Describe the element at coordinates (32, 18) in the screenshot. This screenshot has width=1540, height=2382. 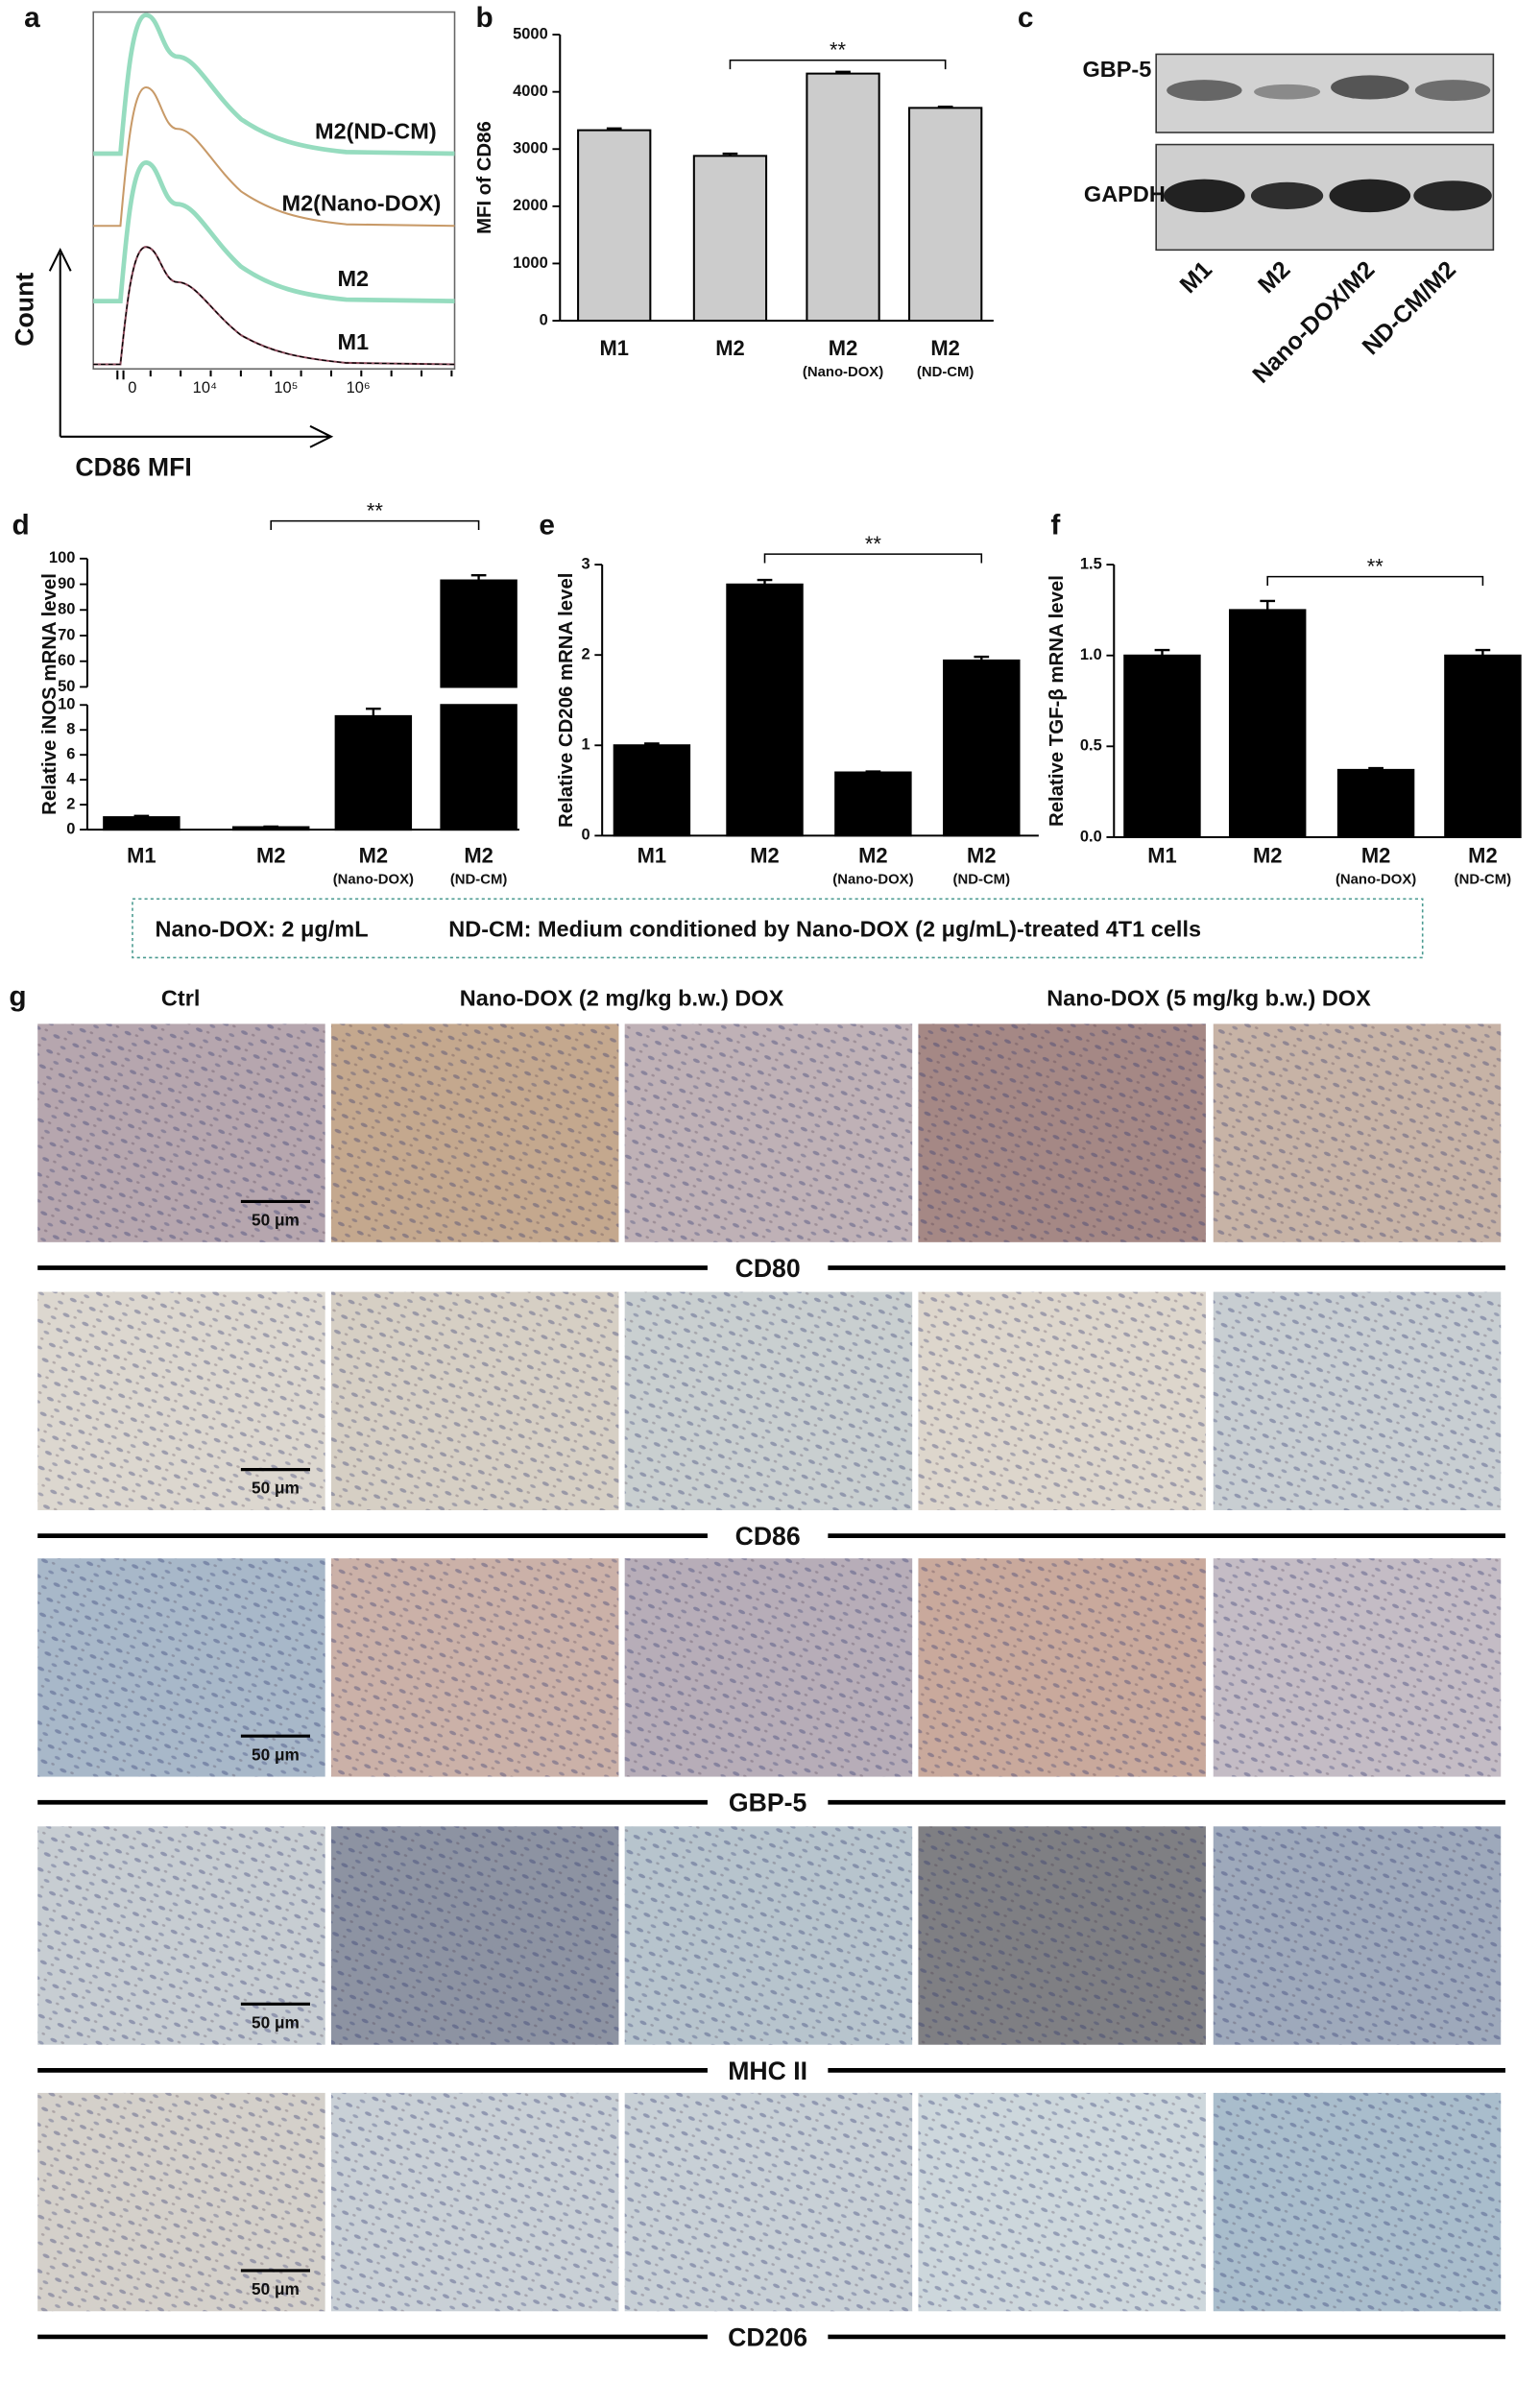
I see `panel-letter: a` at that location.